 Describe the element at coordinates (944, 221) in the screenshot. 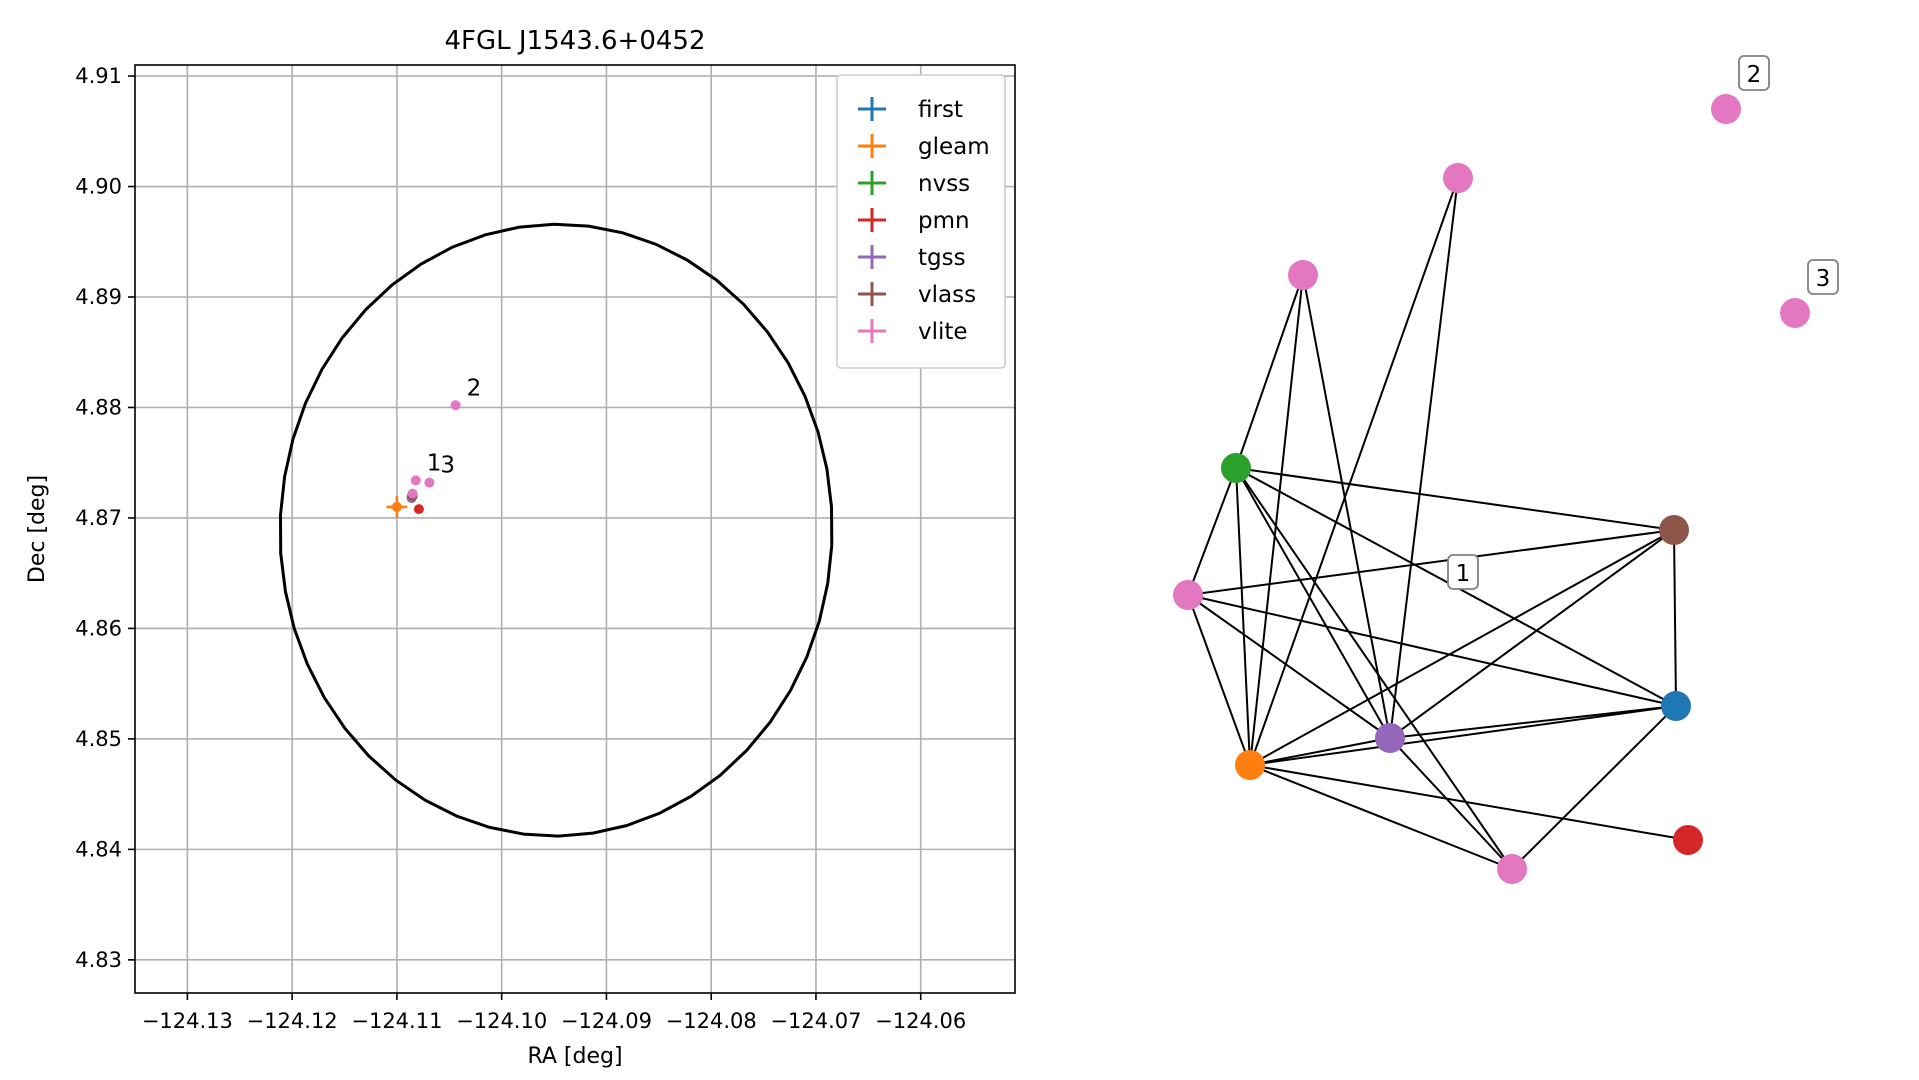

I see `legend-label: pmn` at that location.